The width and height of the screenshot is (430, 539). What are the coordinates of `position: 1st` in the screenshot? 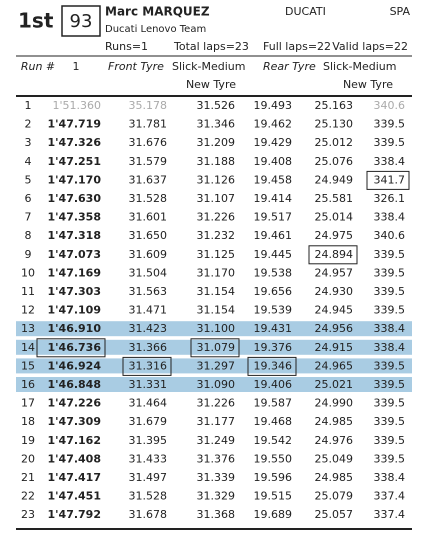 It's located at (36, 21).